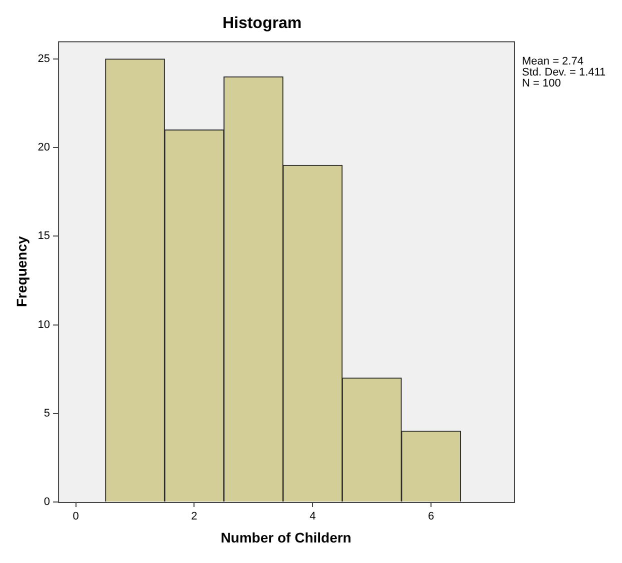 This screenshot has width=622, height=563. Describe the element at coordinates (564, 72) in the screenshot. I see `text: Std. Dev. = 1.411` at that location.